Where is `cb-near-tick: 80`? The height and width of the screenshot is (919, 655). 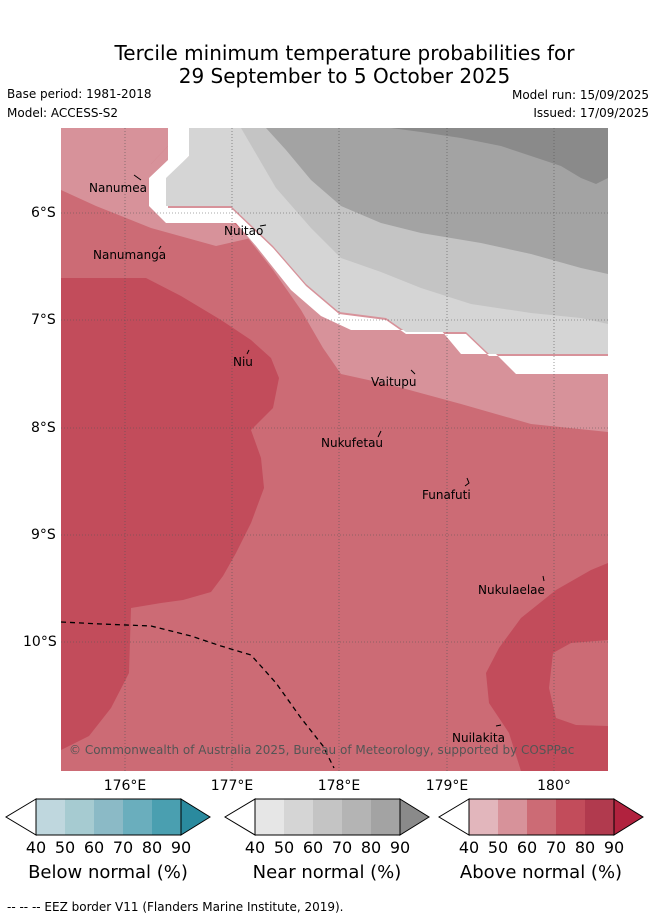 cb-near-tick: 80 is located at coordinates (371, 847).